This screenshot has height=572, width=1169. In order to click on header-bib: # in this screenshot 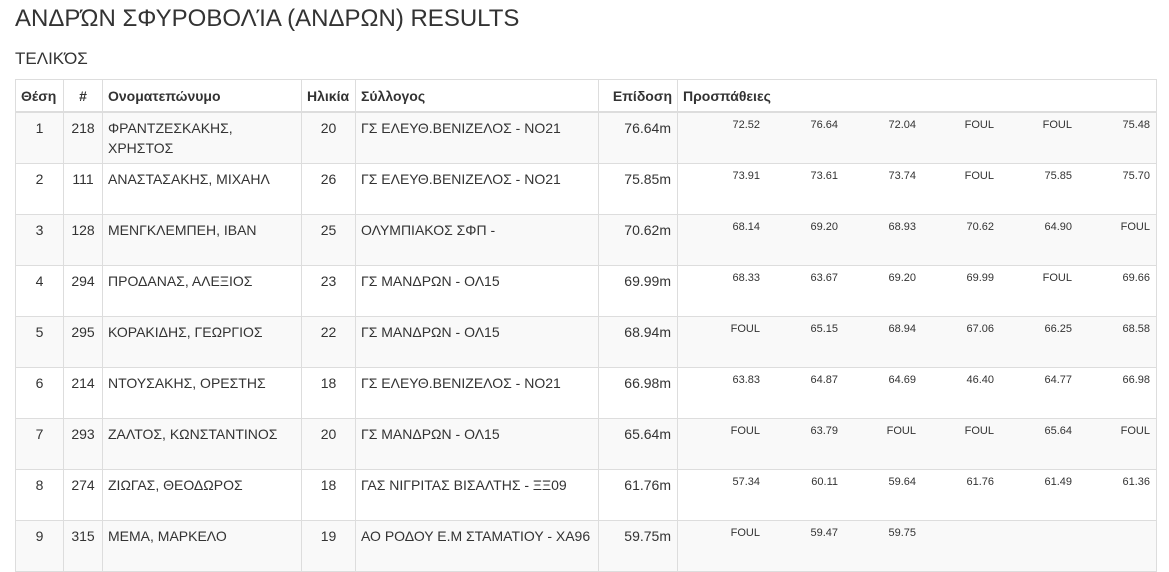, I will do `click(83, 96)`.